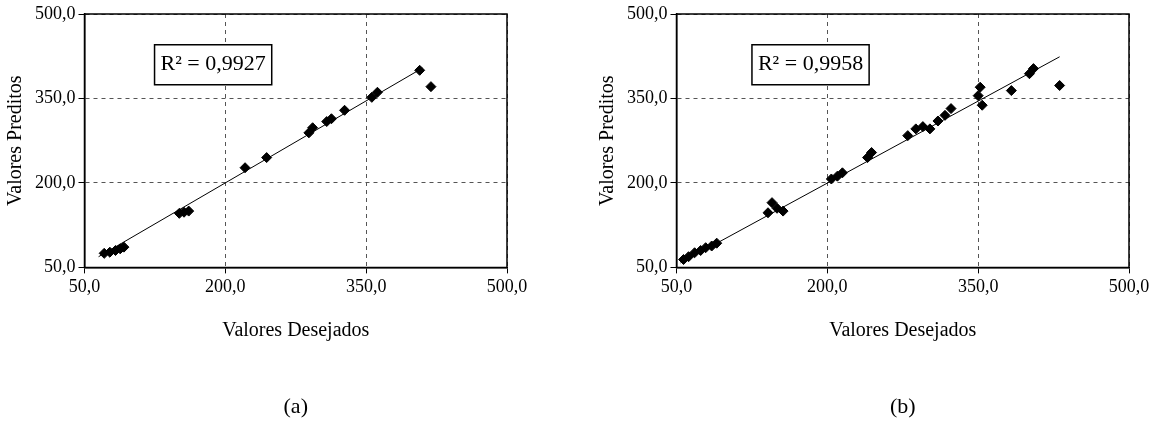 The image size is (1164, 442). Describe the element at coordinates (213, 63) in the screenshot. I see `annotation: R² = 0,9927` at that location.